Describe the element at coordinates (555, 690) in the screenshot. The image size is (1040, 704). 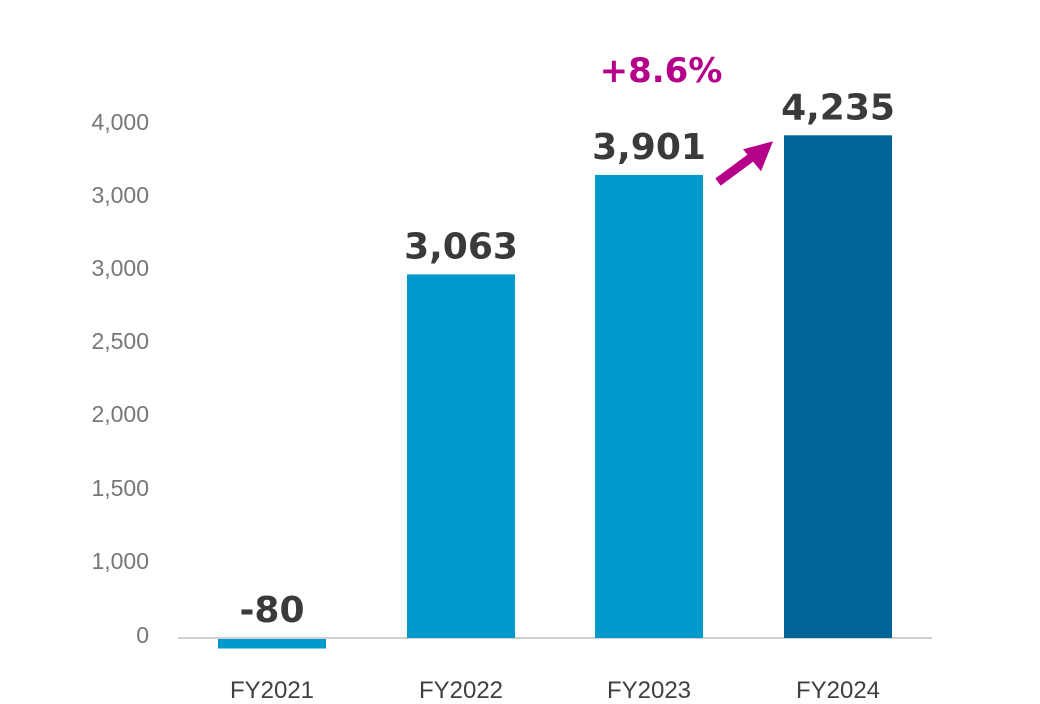
I see `x-axis-categories: FY2021 FY2022 FY2023 FY2024` at that location.